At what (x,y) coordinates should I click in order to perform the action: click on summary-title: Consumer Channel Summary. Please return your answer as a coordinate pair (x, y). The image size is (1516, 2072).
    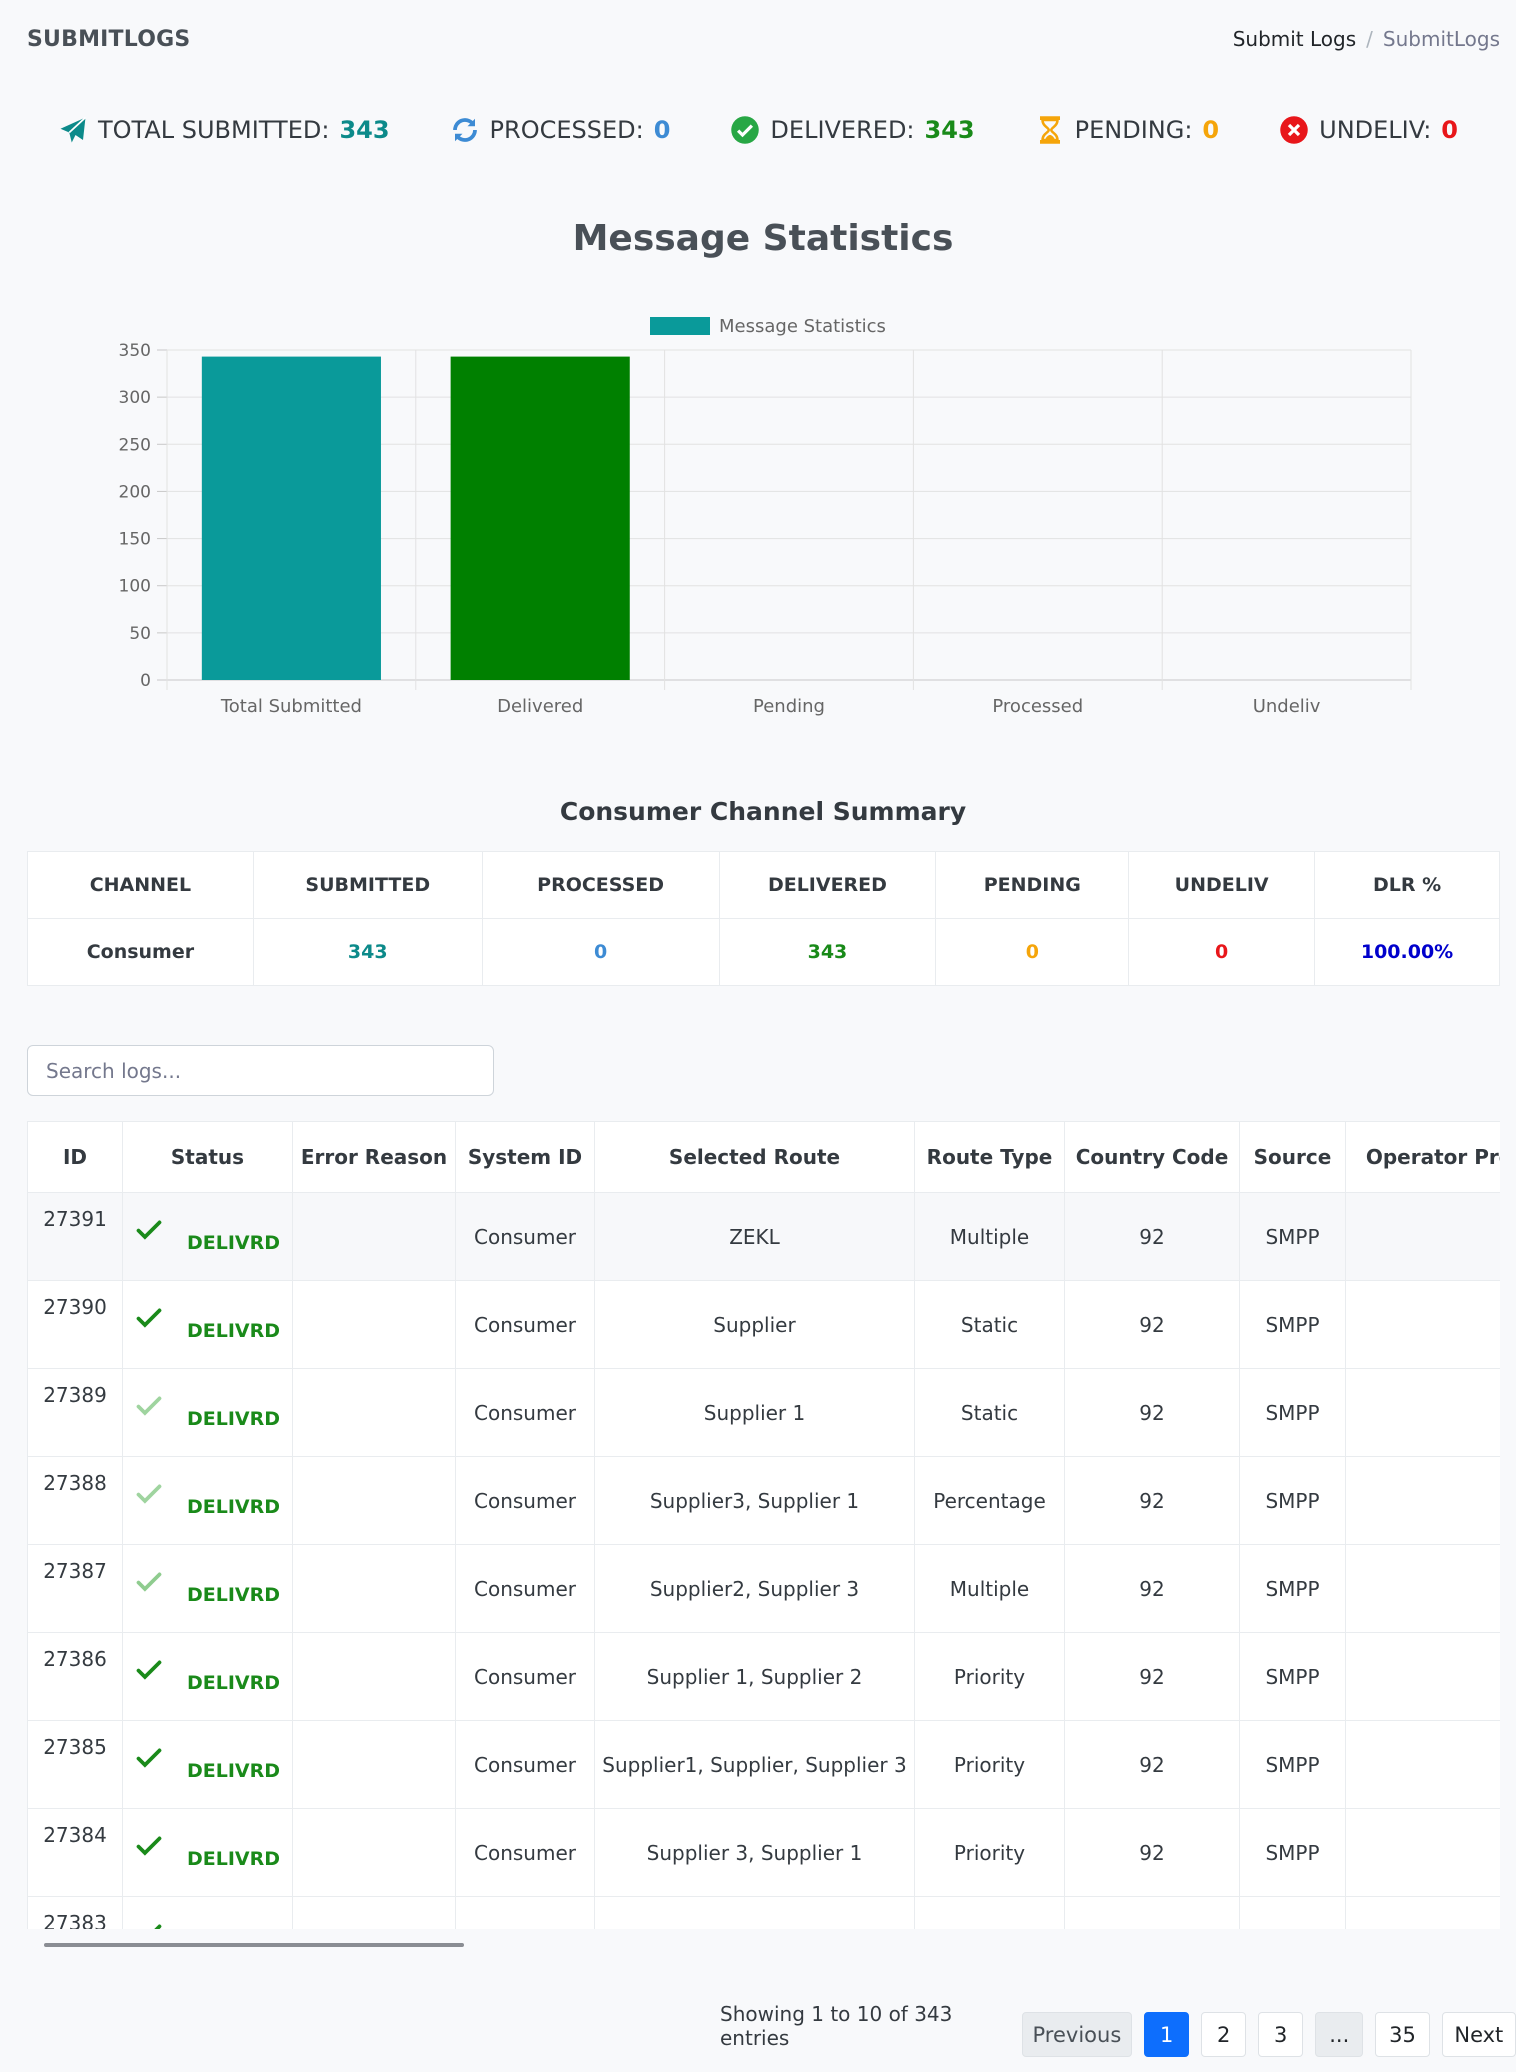
    Looking at the image, I should click on (763, 811).